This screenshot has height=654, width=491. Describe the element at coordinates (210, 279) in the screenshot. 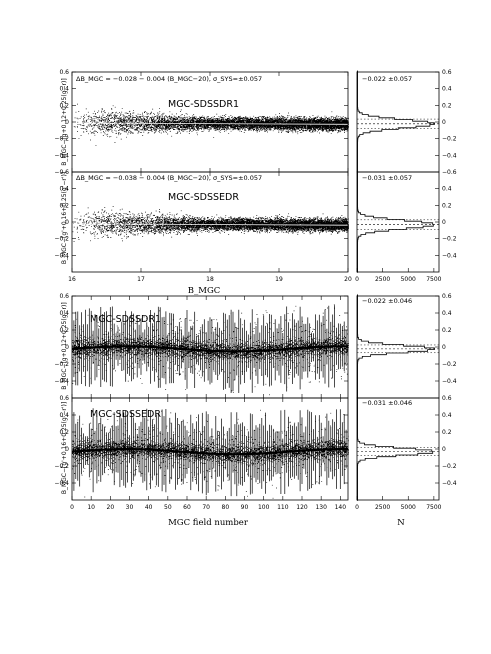

I see `x-tick-label: 18` at that location.